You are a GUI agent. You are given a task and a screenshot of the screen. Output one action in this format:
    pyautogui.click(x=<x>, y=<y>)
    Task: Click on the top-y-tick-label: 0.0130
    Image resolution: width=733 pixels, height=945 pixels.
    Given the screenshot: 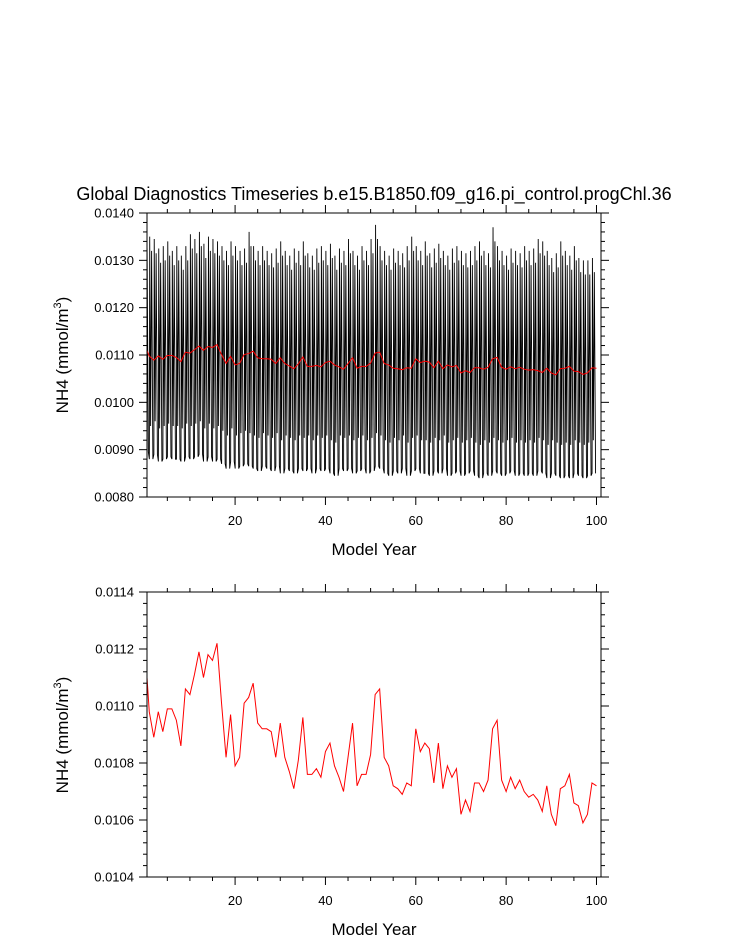 What is the action you would take?
    pyautogui.click(x=114, y=260)
    